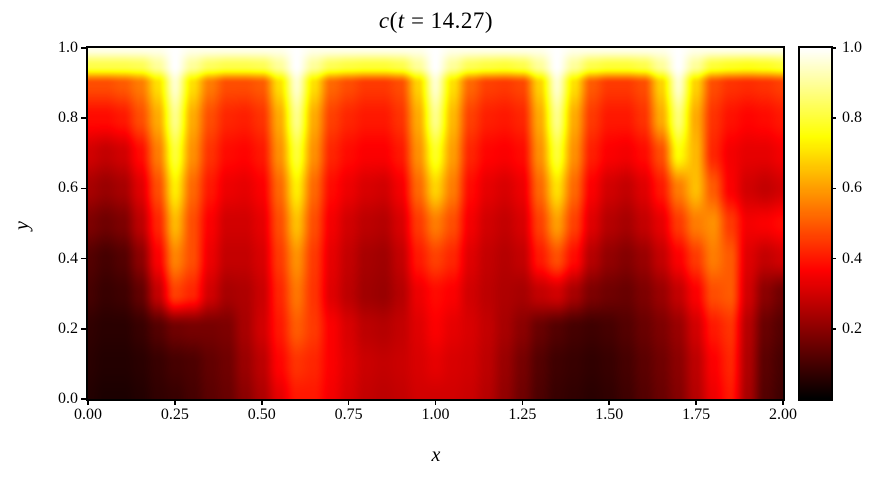 The image size is (890, 481). I want to click on x-tick-label: 1.25, so click(522, 414).